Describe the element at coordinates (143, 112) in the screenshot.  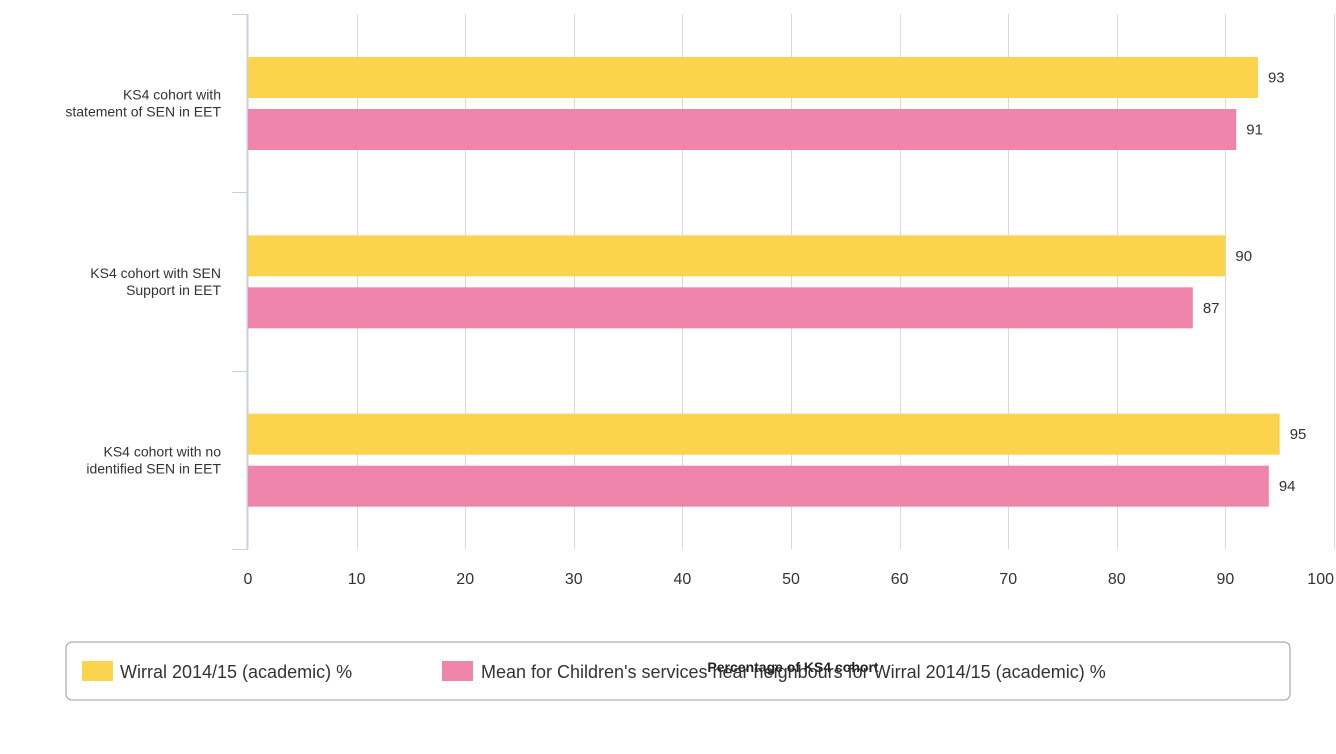
I see `category-label-line: statement of SEN in EET` at that location.